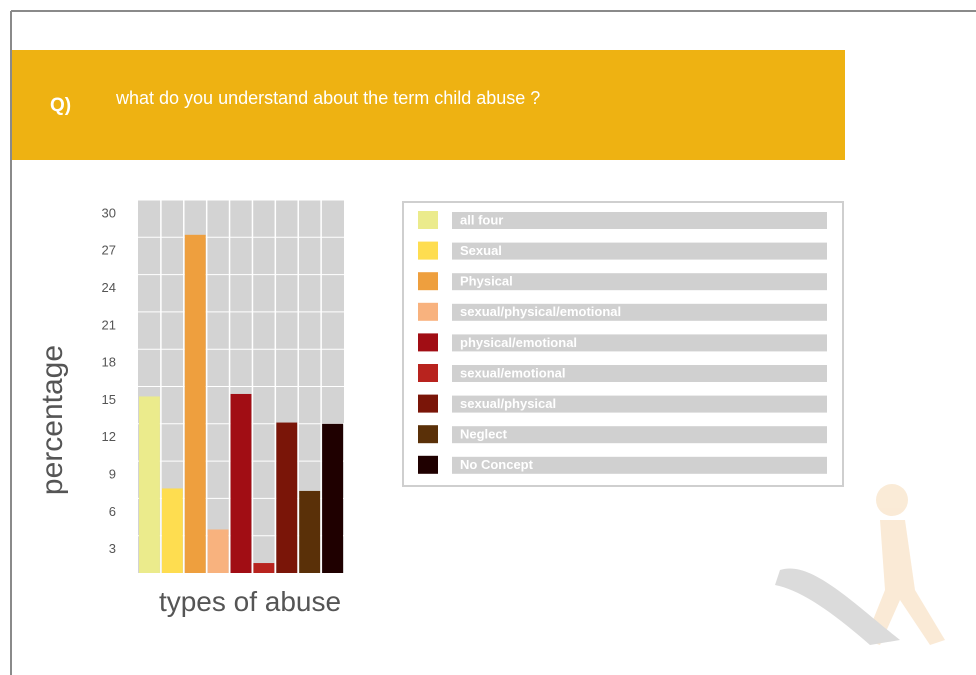 The width and height of the screenshot is (976, 675). I want to click on y-axis-label: percentage, so click(52, 420).